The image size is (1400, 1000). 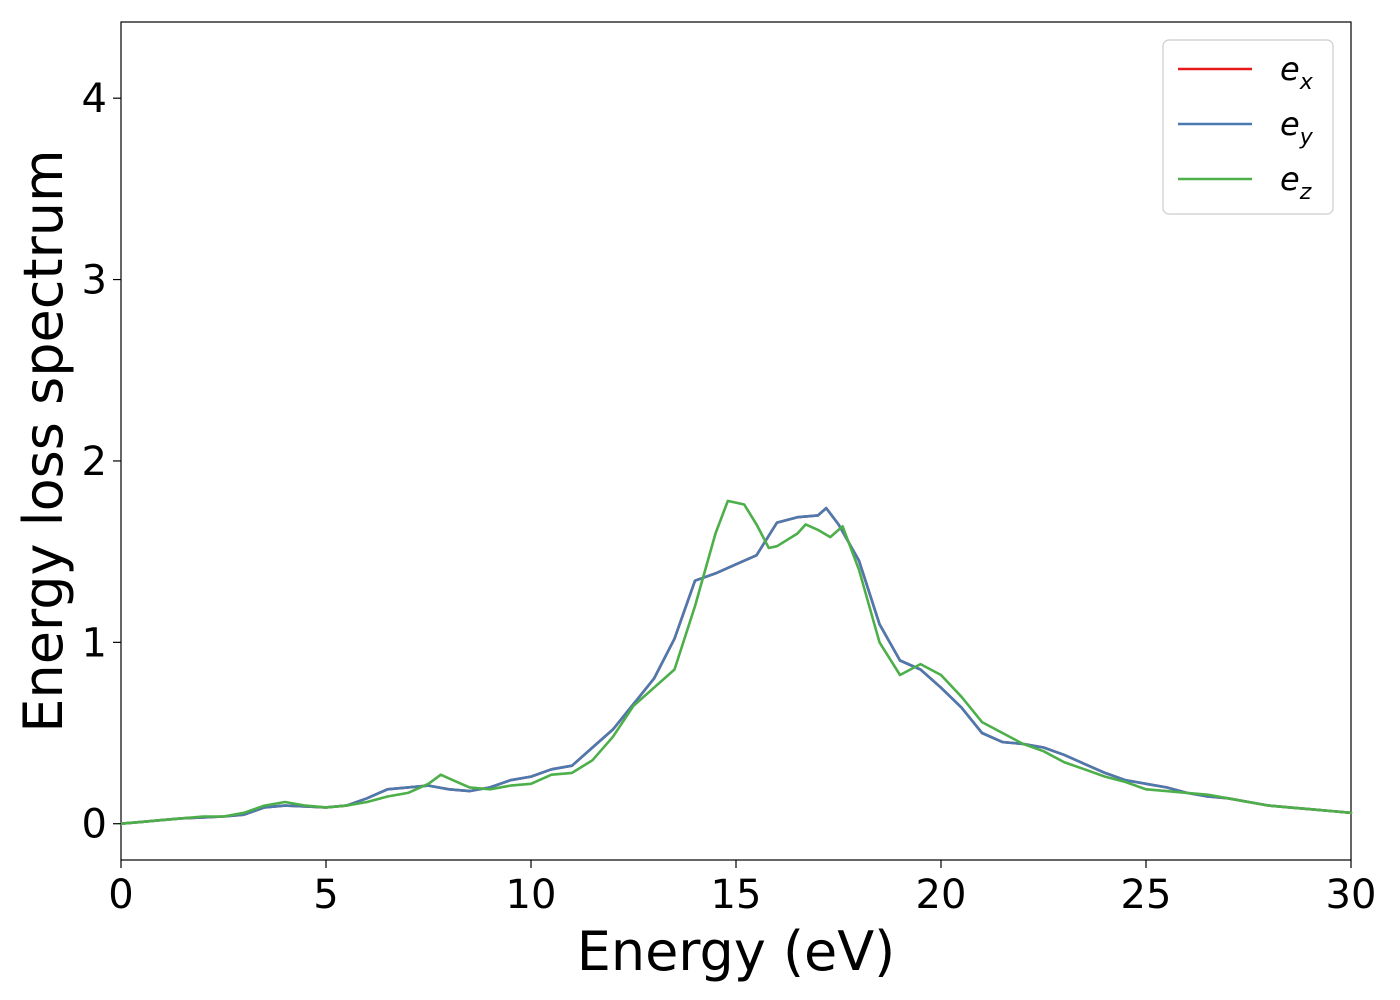 I want to click on y-axis-label: Energy loss spectrum, so click(x=43, y=440).